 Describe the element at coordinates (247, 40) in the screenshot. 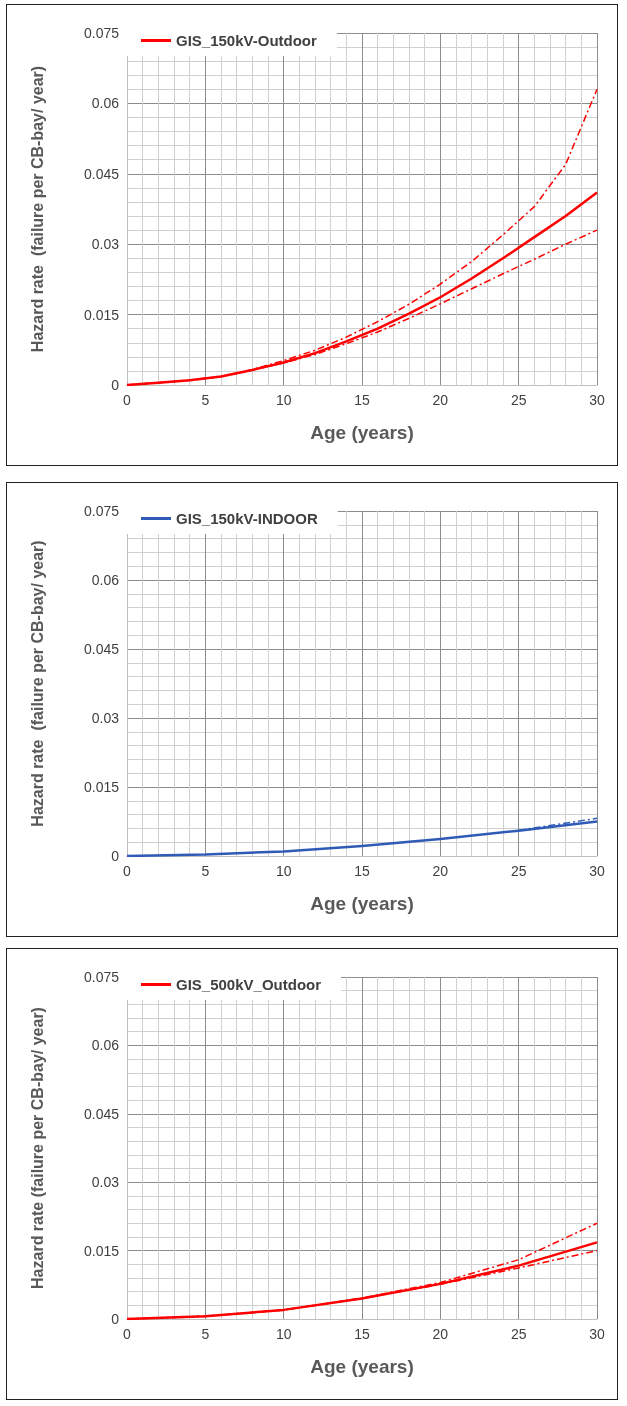

I see `legend-label: GIS_150kV-Outdoor` at that location.